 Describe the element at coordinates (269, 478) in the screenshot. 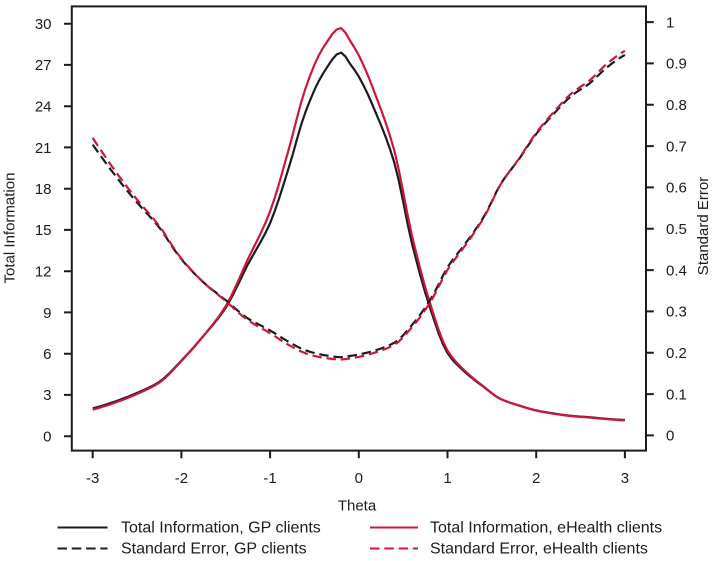

I see `svg-text: -1` at that location.